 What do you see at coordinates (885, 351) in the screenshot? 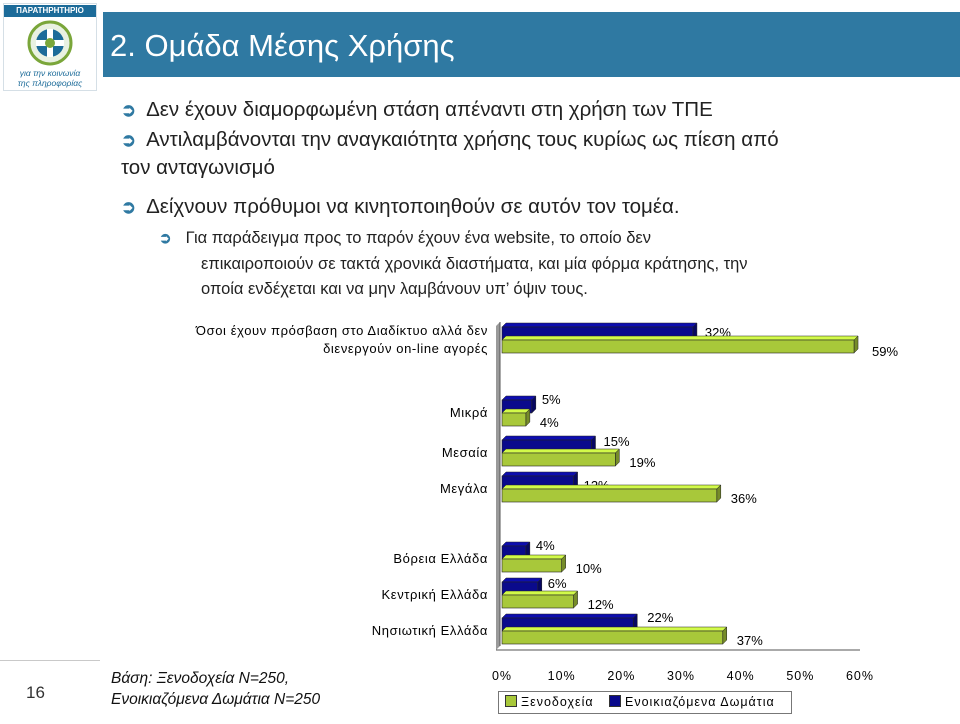
I see `data-label: 59%` at bounding box center [885, 351].